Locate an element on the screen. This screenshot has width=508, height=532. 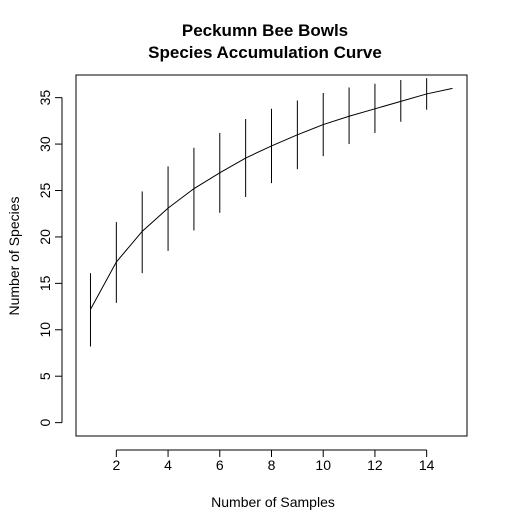
x-tick-label: 2 is located at coordinates (116, 465).